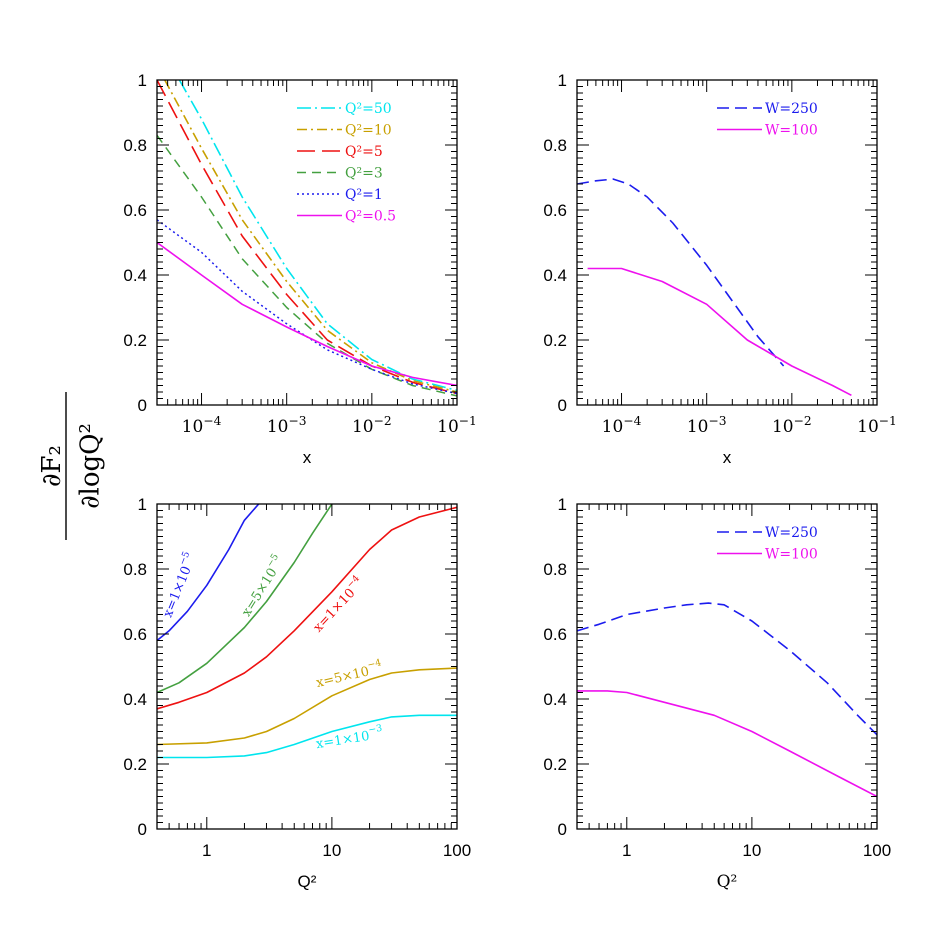 Image resolution: width=926 pixels, height=926 pixels. What do you see at coordinates (307, 457) in the screenshot?
I see `x-axis-title: x` at bounding box center [307, 457].